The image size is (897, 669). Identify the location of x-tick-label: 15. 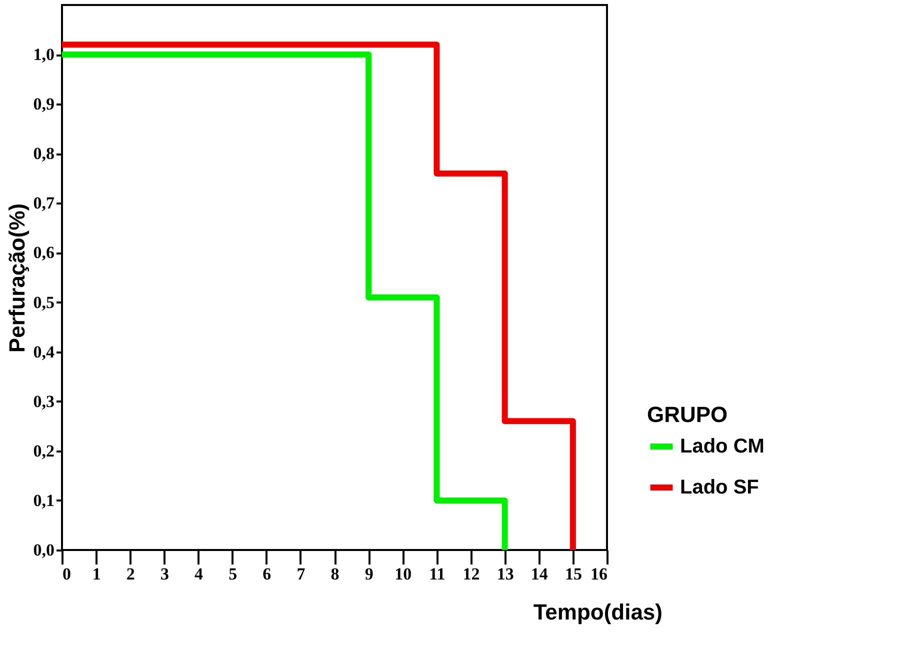
(573, 574).